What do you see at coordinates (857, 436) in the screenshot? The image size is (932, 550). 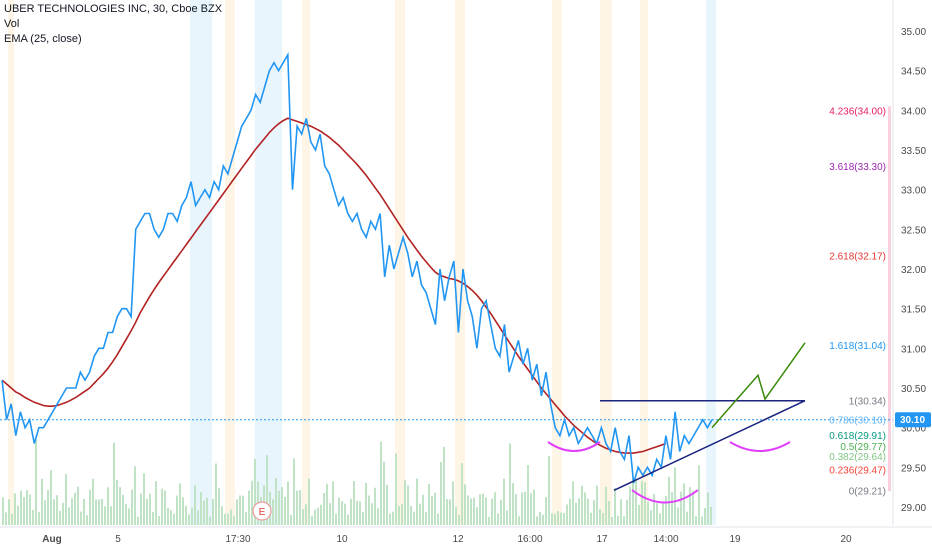 I see `fib-label-0-618: 0.618(29.91)` at bounding box center [857, 436].